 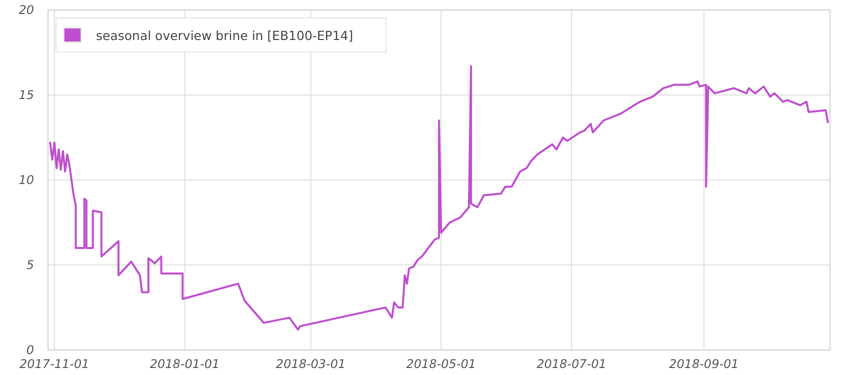 I want to click on y-tick-label: 5, so click(x=30, y=265).